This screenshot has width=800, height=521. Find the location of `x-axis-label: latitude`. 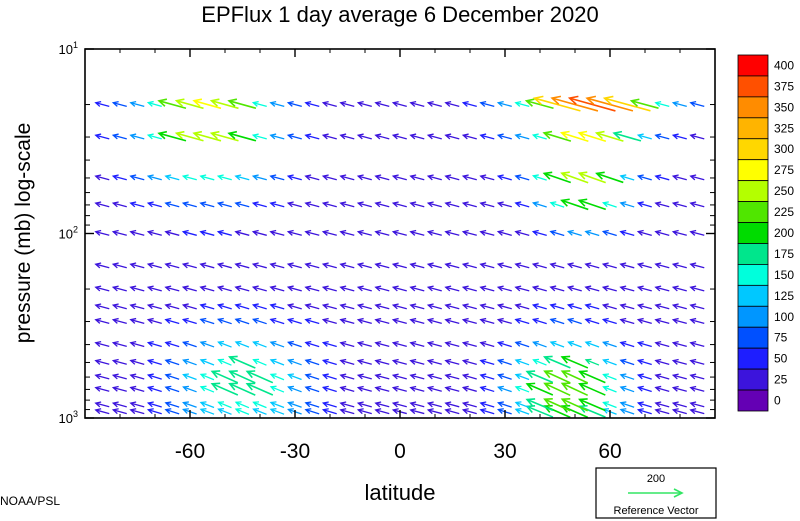

x-axis-label: latitude is located at coordinates (400, 492).